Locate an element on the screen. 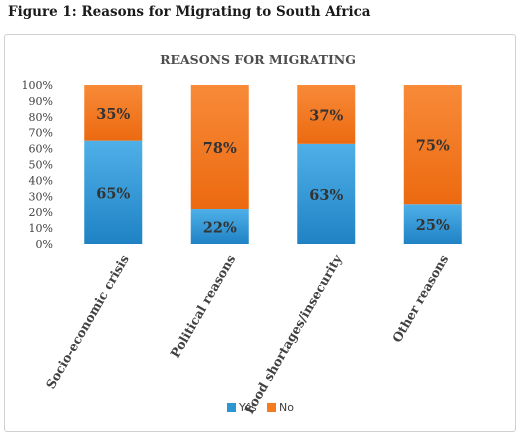 This screenshot has width=521, height=438. data-label: 35% is located at coordinates (113, 114).